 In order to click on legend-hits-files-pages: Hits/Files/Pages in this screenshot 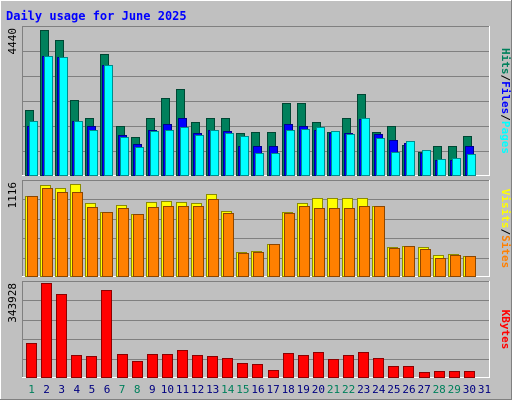, I will do `click(505, 101)`.